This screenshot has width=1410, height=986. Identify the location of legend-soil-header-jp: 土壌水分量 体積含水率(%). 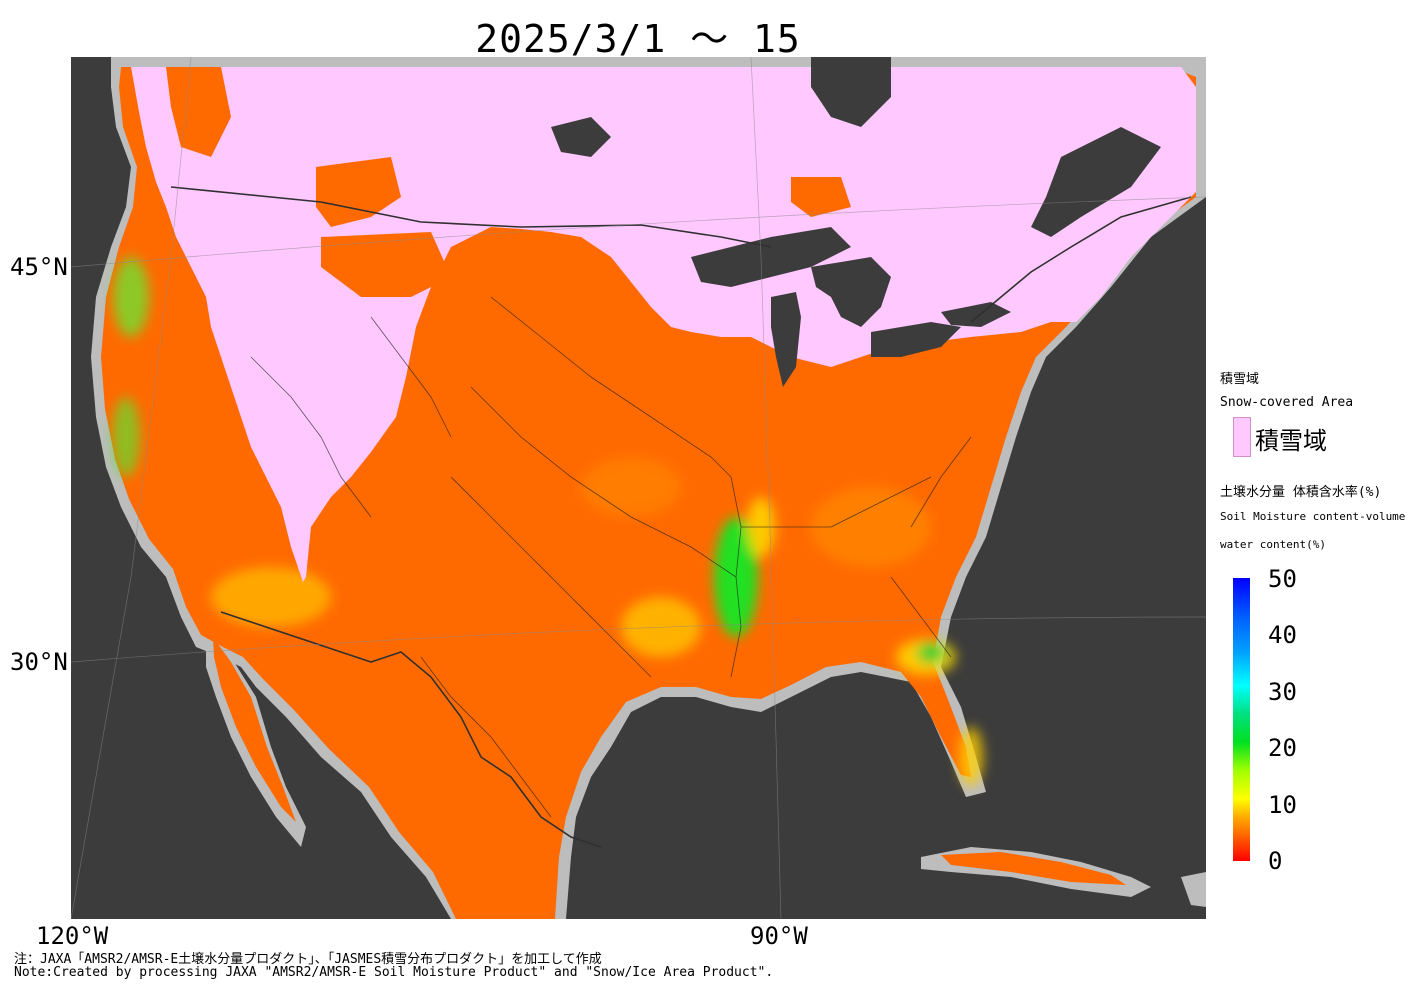
(1301, 492).